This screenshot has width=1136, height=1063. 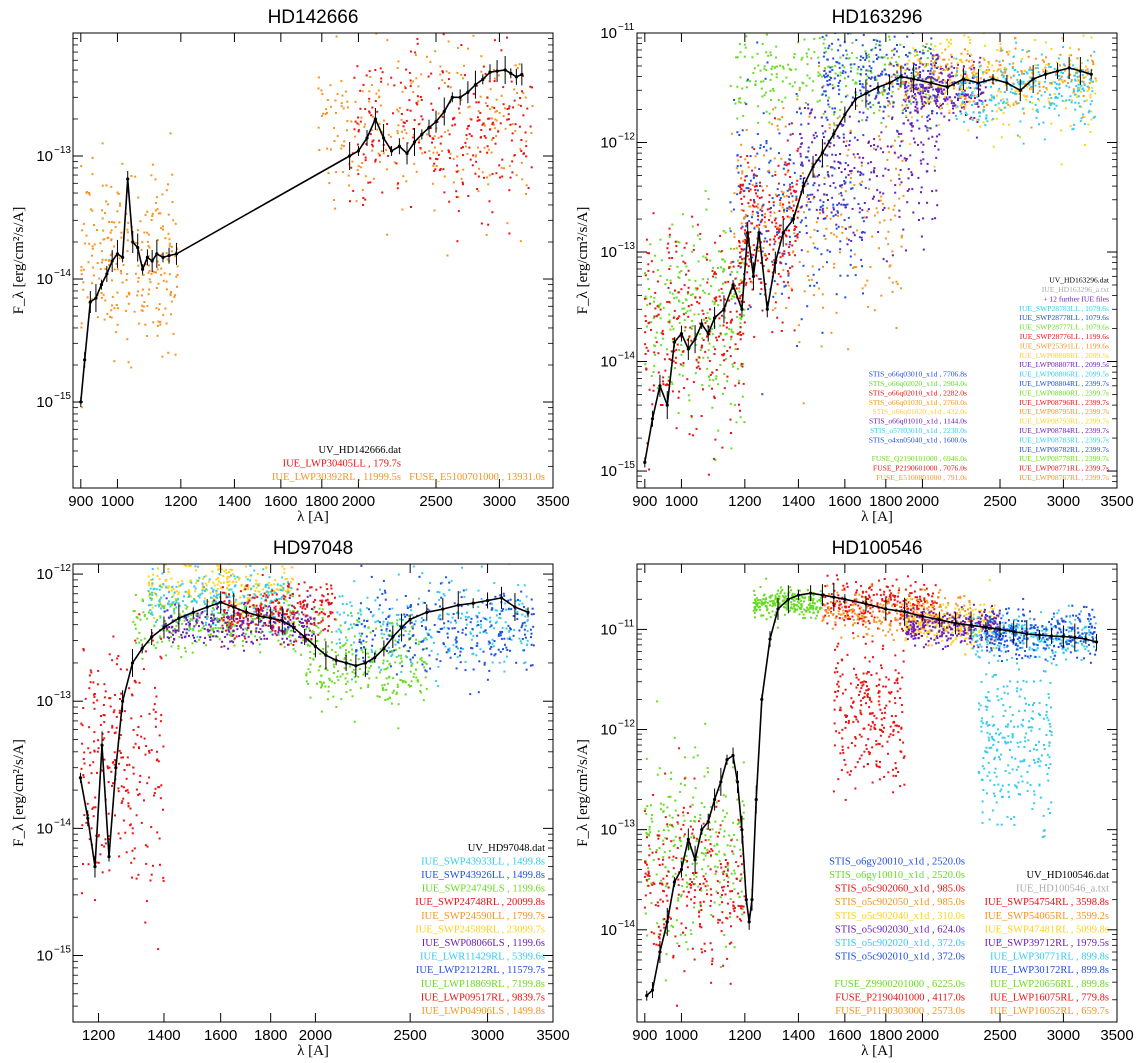 What do you see at coordinates (918, 421) in the screenshot?
I see `legend-entry: STIS_o66q01010_x1d , 1144.0s` at bounding box center [918, 421].